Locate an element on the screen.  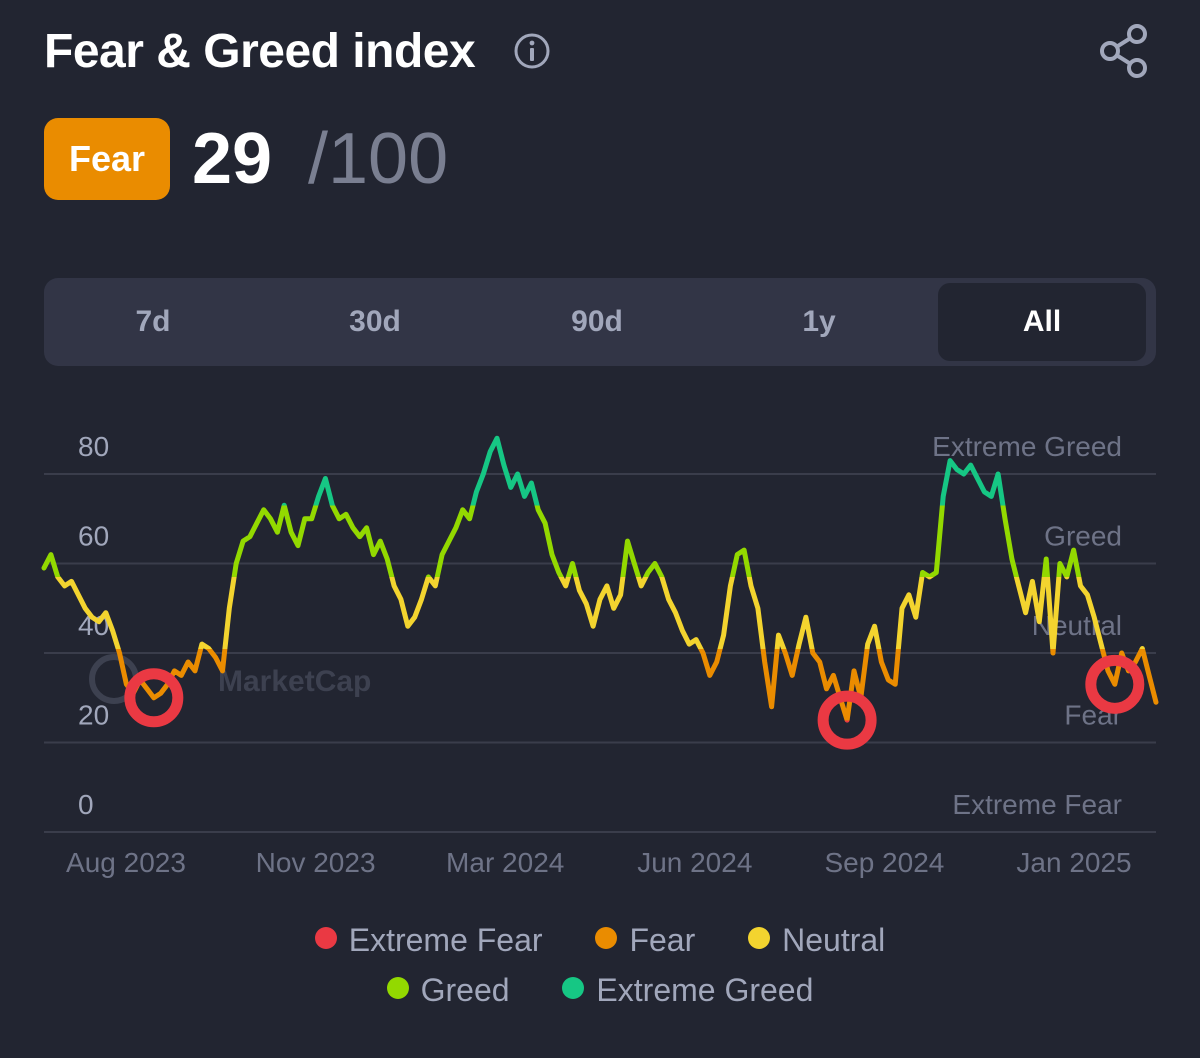
zone-label: Extreme Fear is located at coordinates (1037, 804).